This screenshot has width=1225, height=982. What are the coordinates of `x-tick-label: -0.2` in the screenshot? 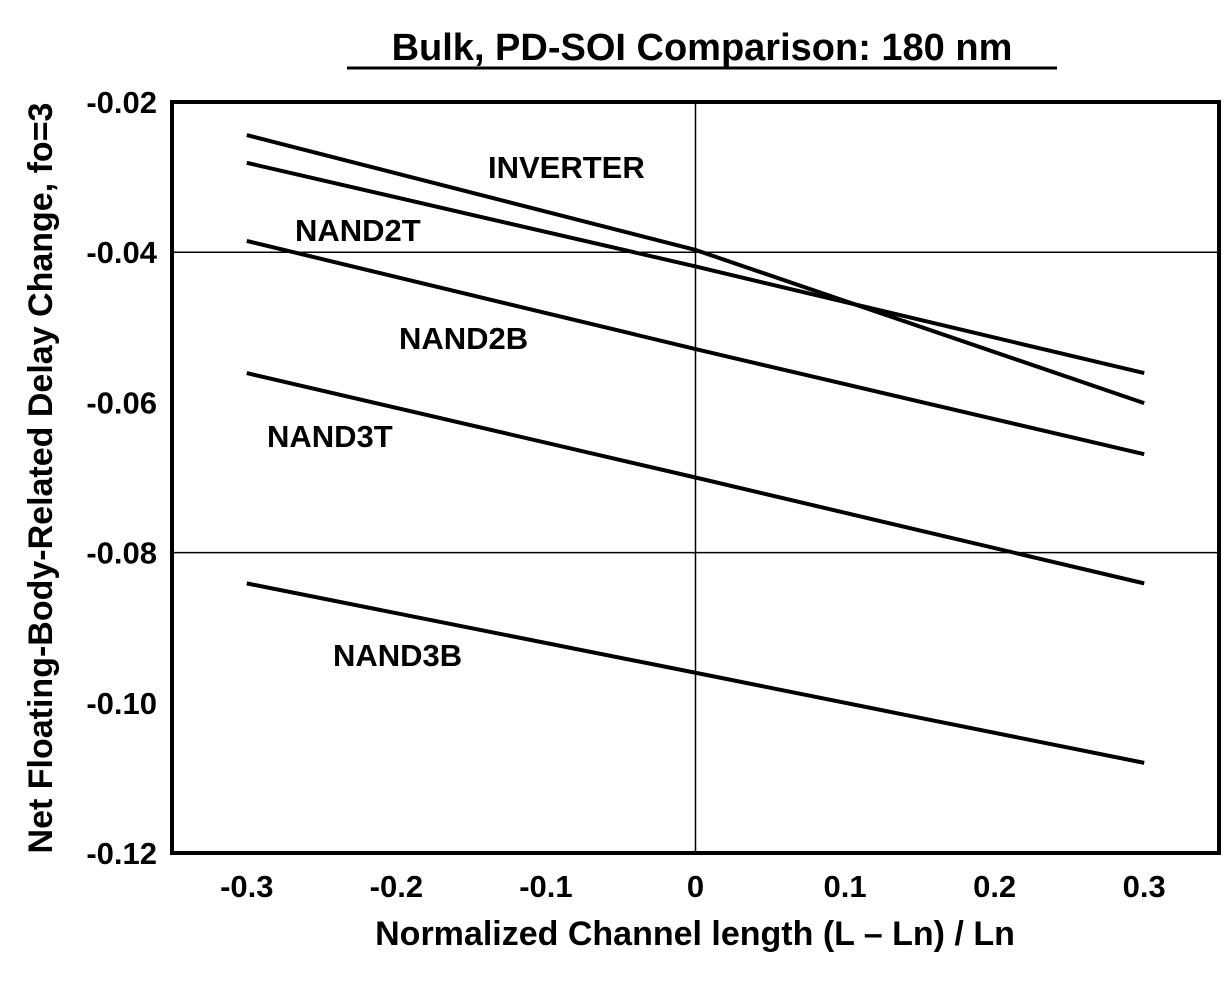 It's located at (396, 886).